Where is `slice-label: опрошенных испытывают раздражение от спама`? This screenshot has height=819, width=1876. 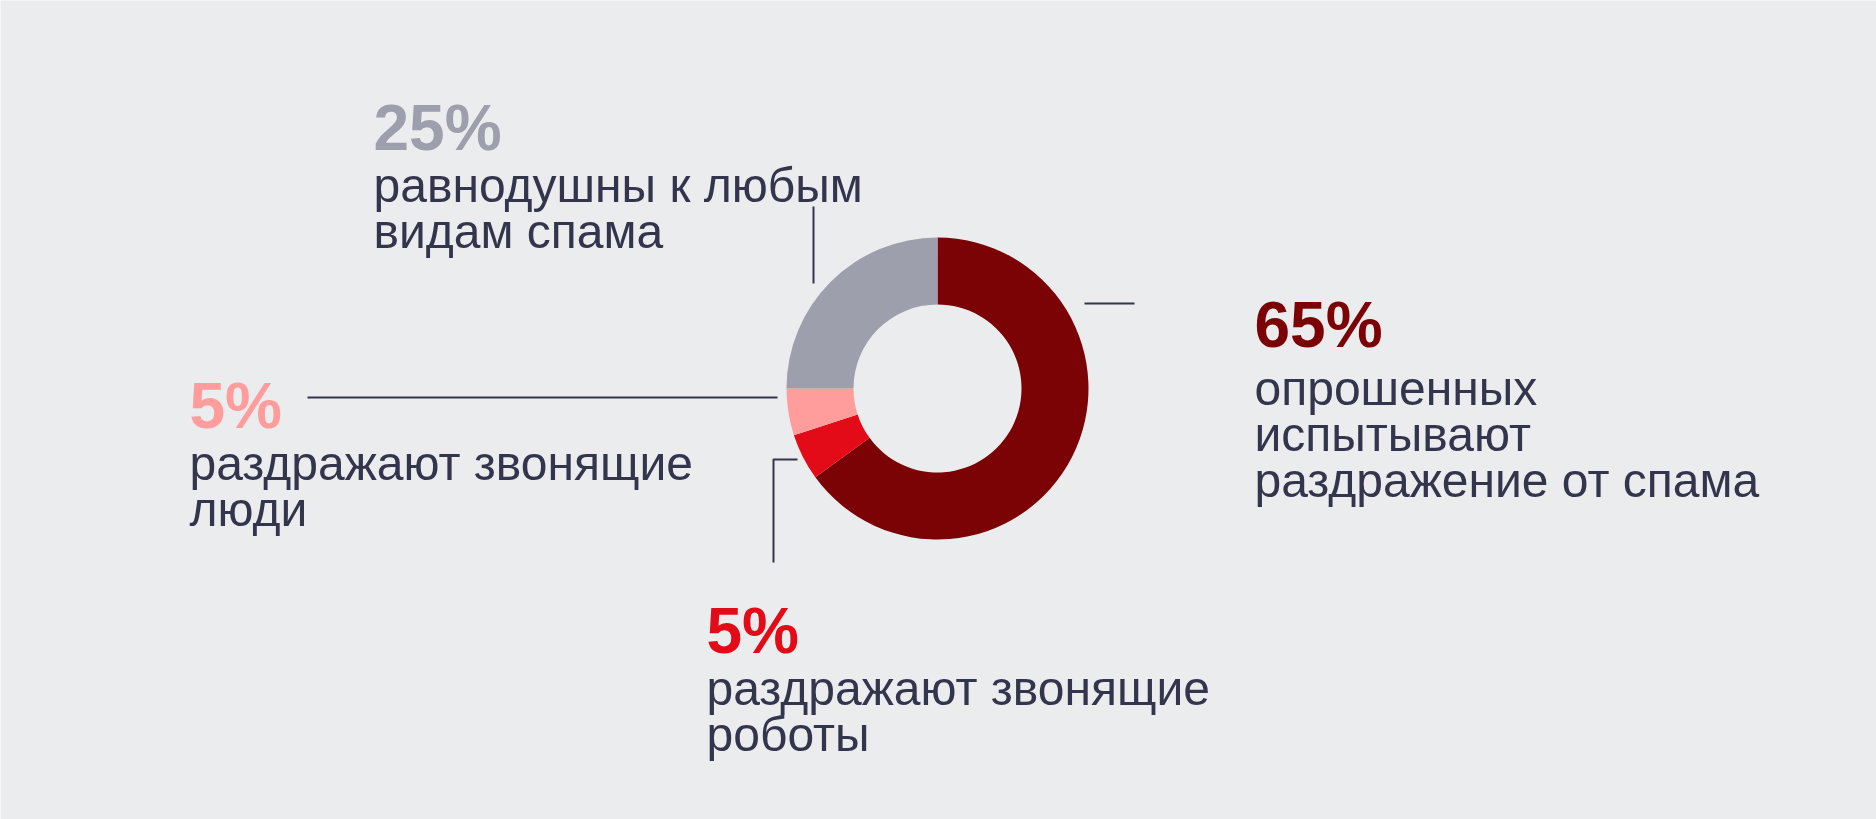 slice-label: опрошенных испытывают раздражение от спама is located at coordinates (1507, 434).